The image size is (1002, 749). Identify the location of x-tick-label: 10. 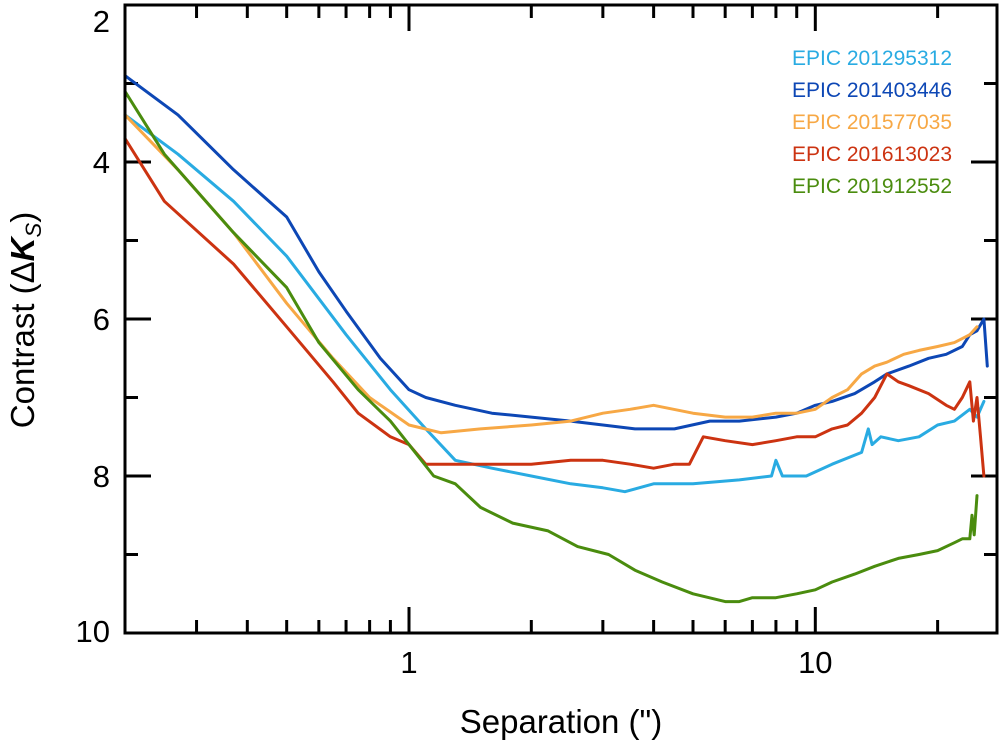
(815, 662).